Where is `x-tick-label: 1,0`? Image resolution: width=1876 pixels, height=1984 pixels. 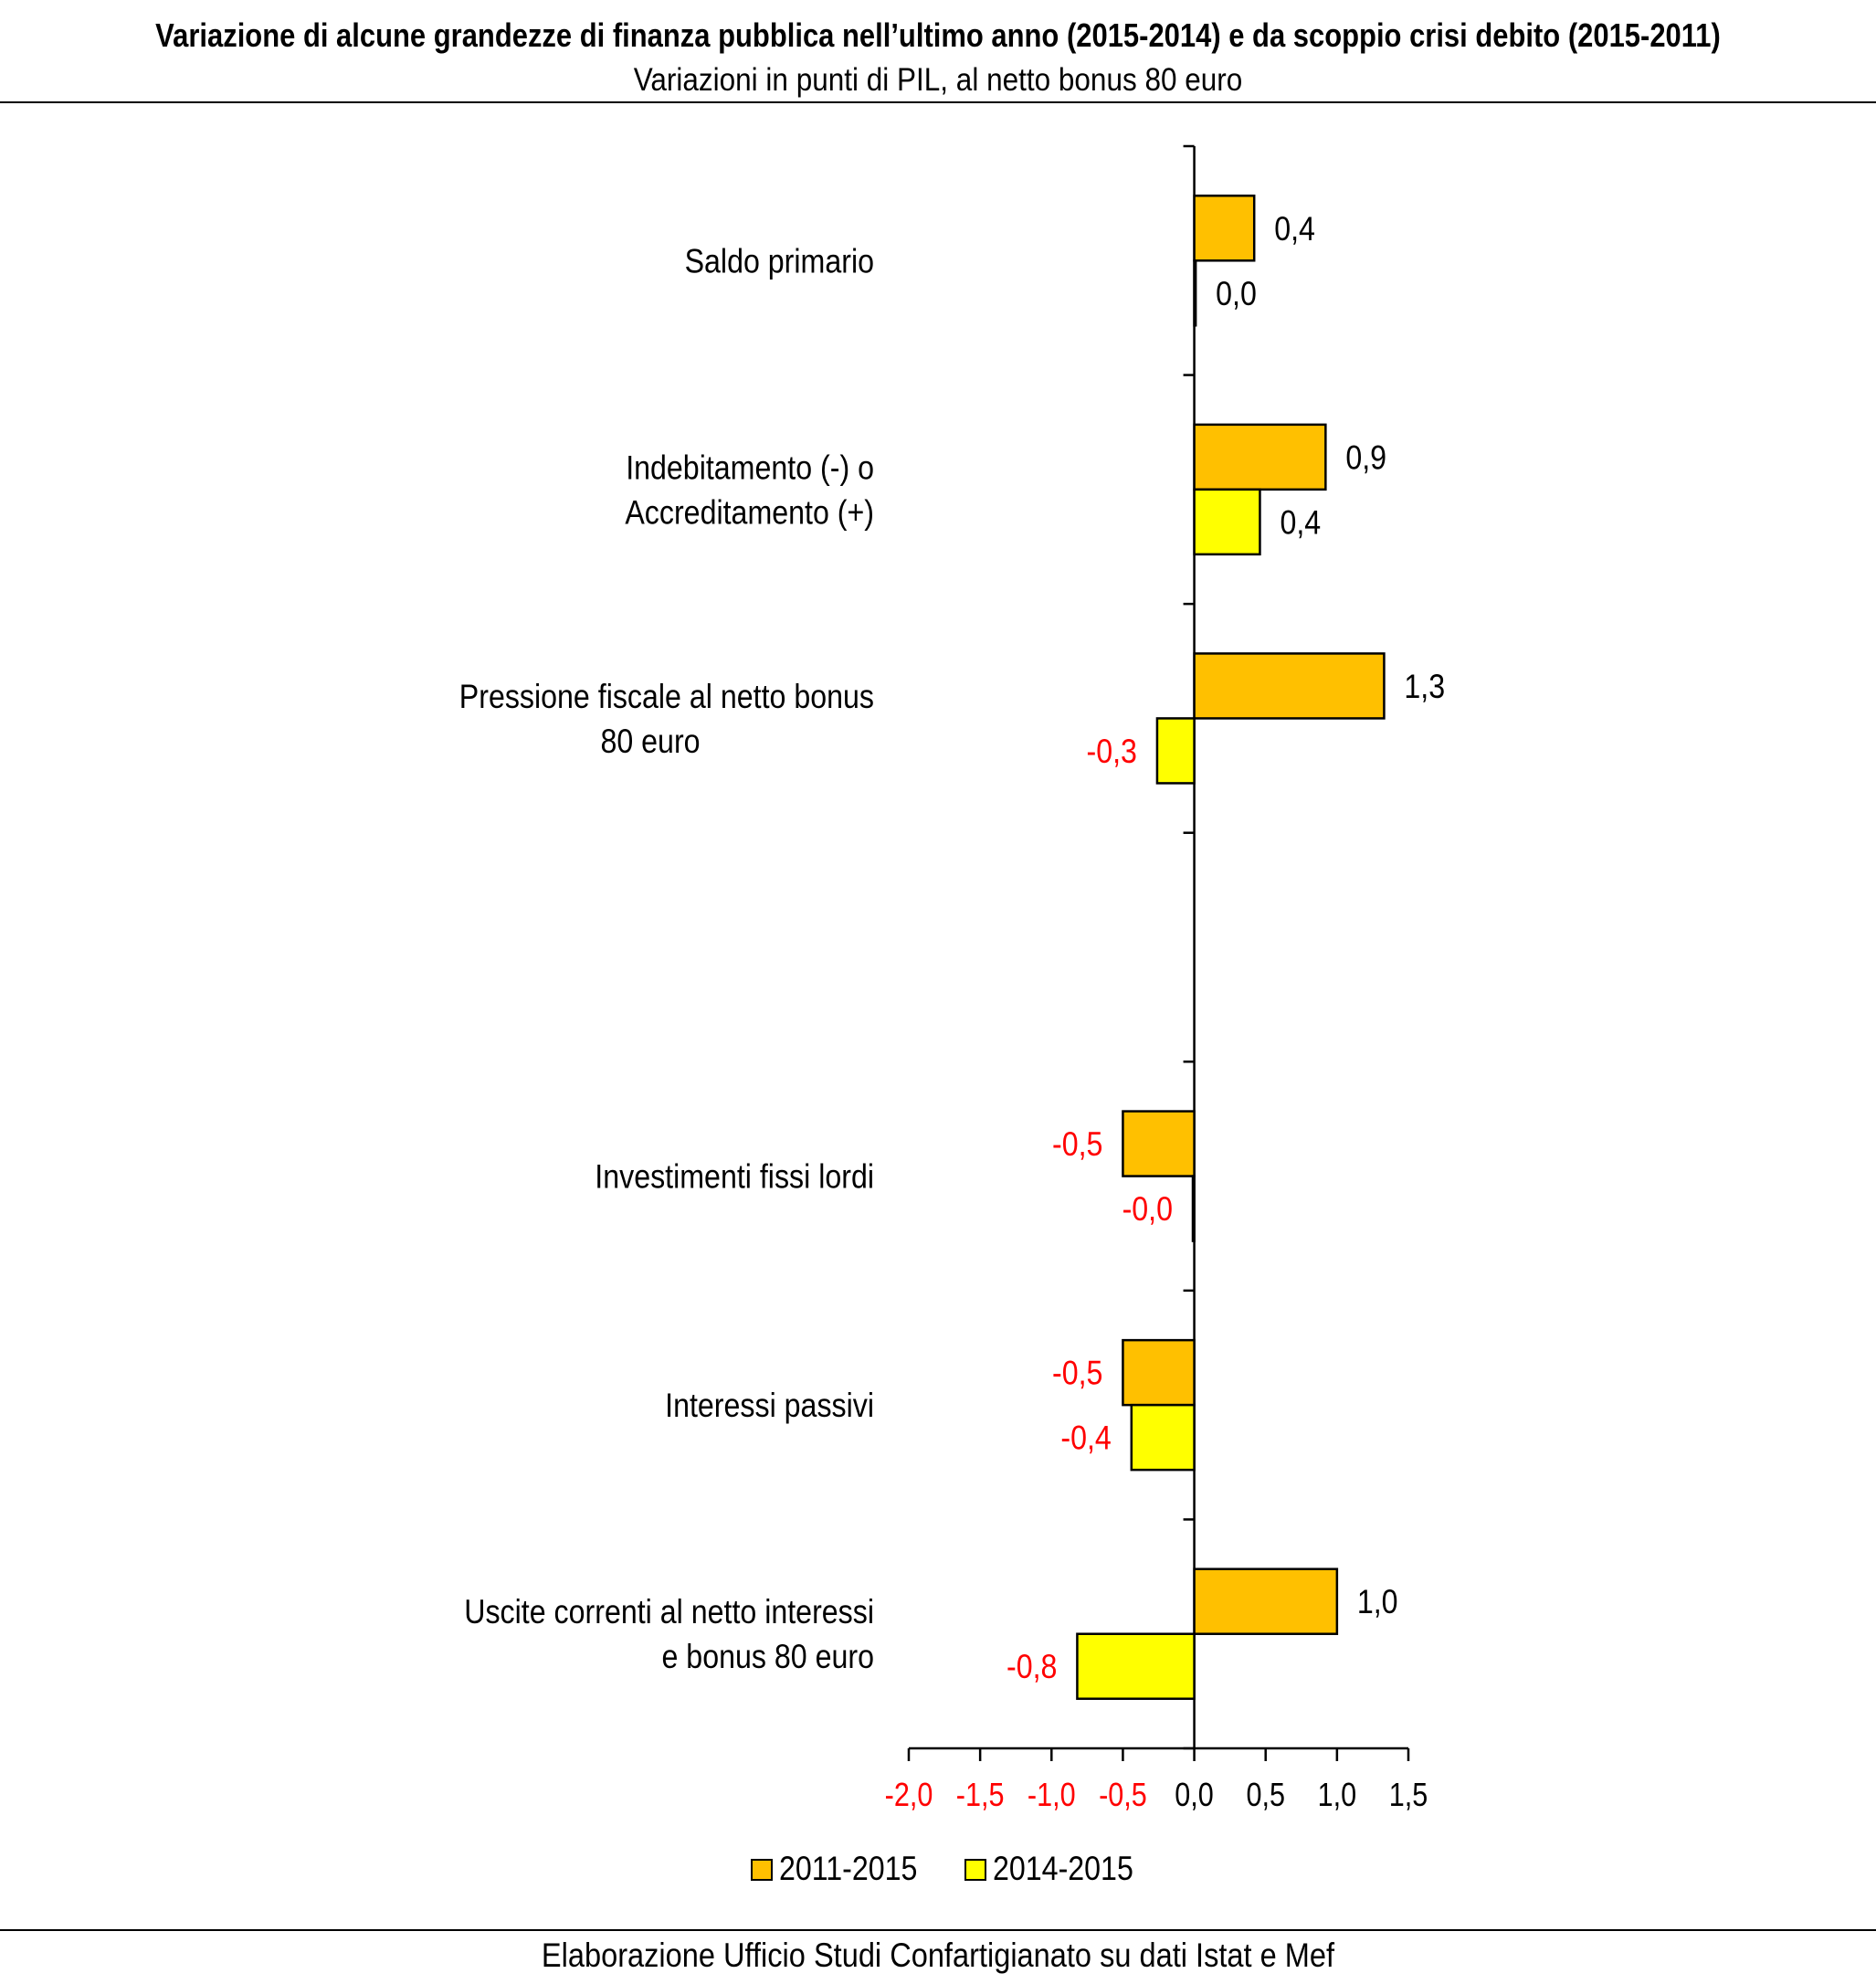 x-tick-label: 1,0 is located at coordinates (1337, 1796).